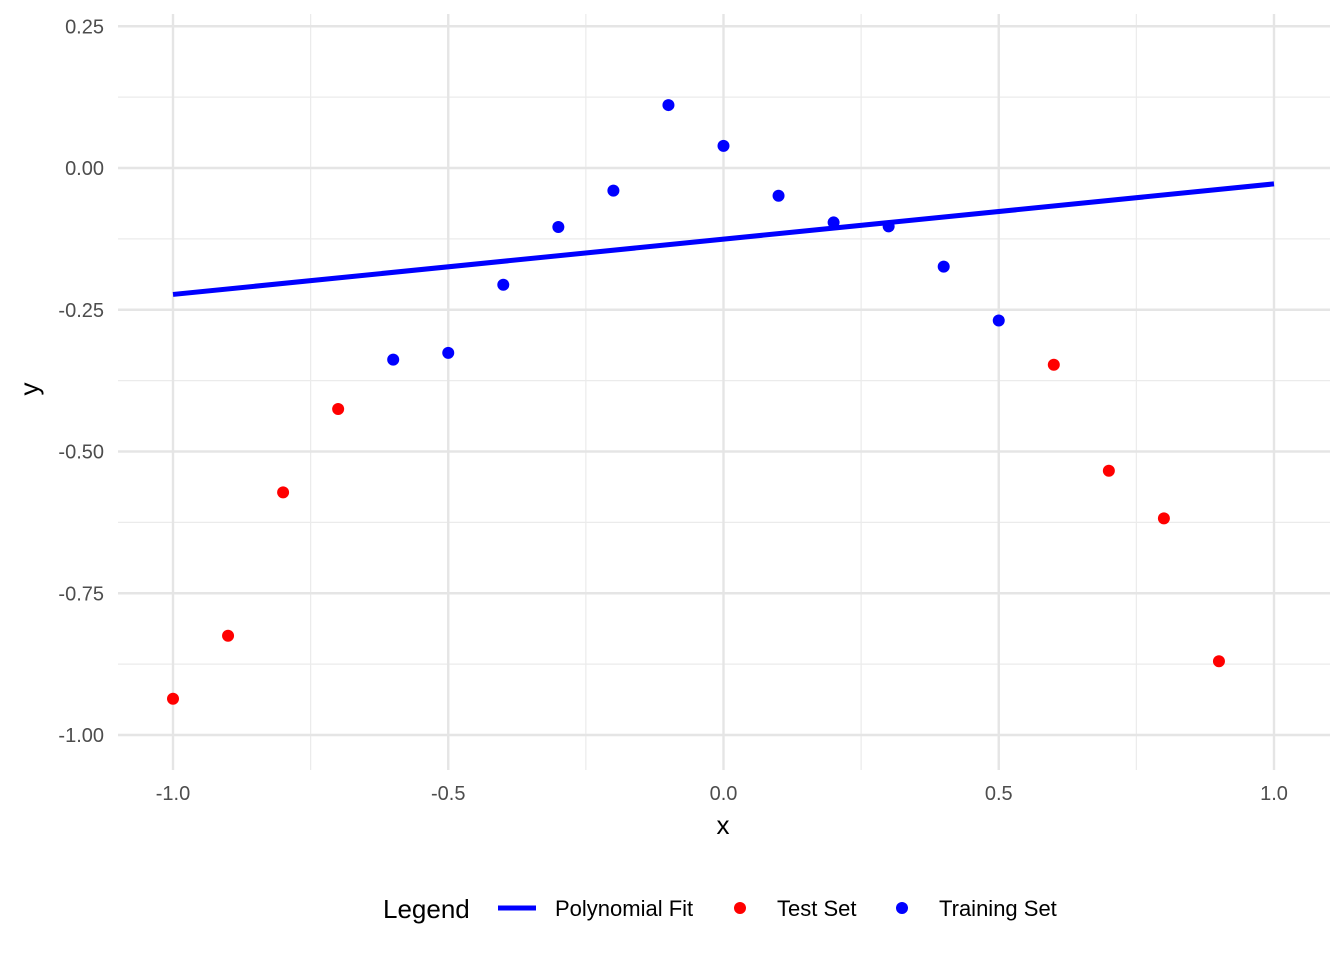 This screenshot has height=960, width=1344. What do you see at coordinates (84, 27) in the screenshot?
I see `y-tick-label: 0.25` at bounding box center [84, 27].